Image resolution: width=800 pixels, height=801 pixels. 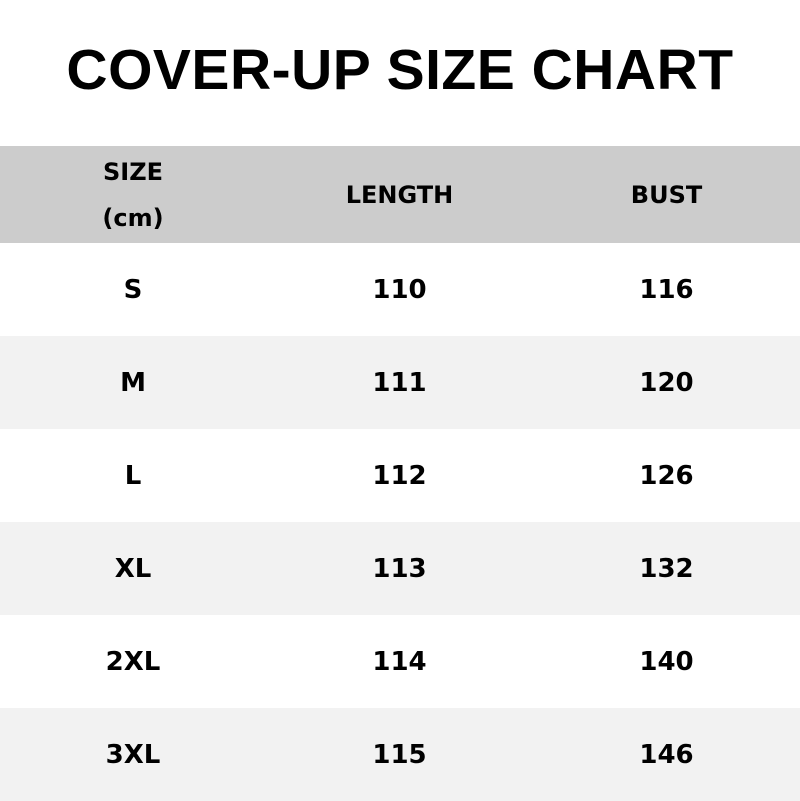 I want to click on cell-length: 110, so click(x=399, y=289).